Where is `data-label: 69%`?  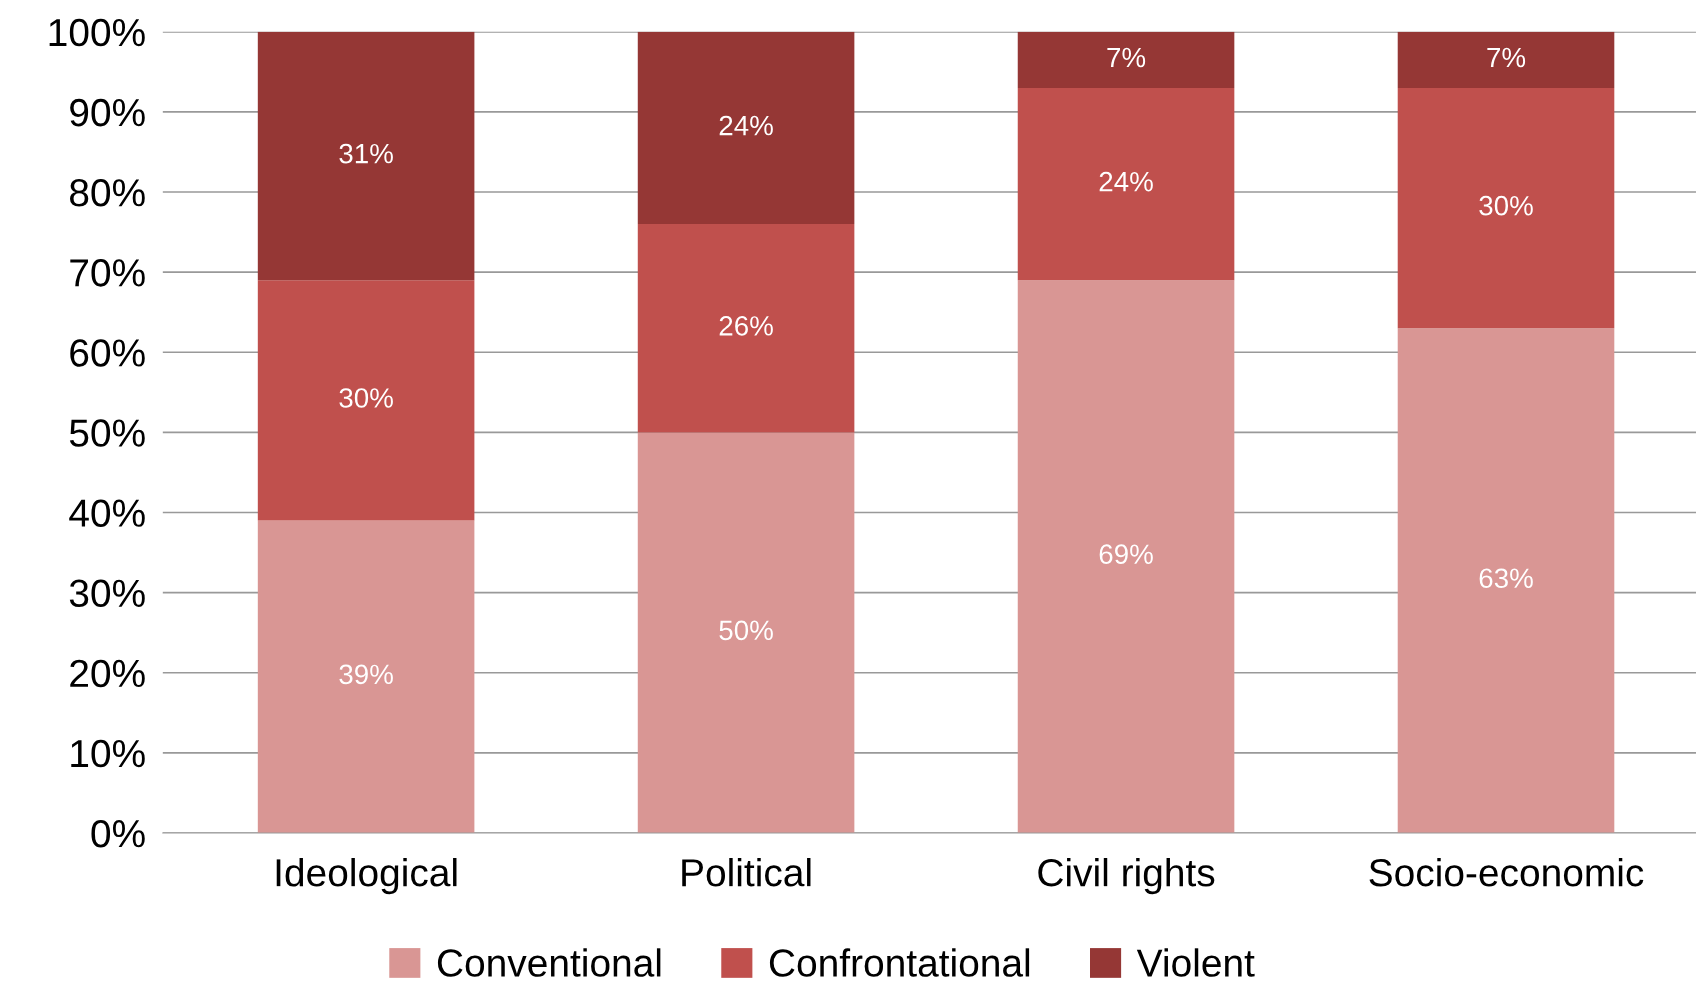
data-label: 69% is located at coordinates (1126, 554).